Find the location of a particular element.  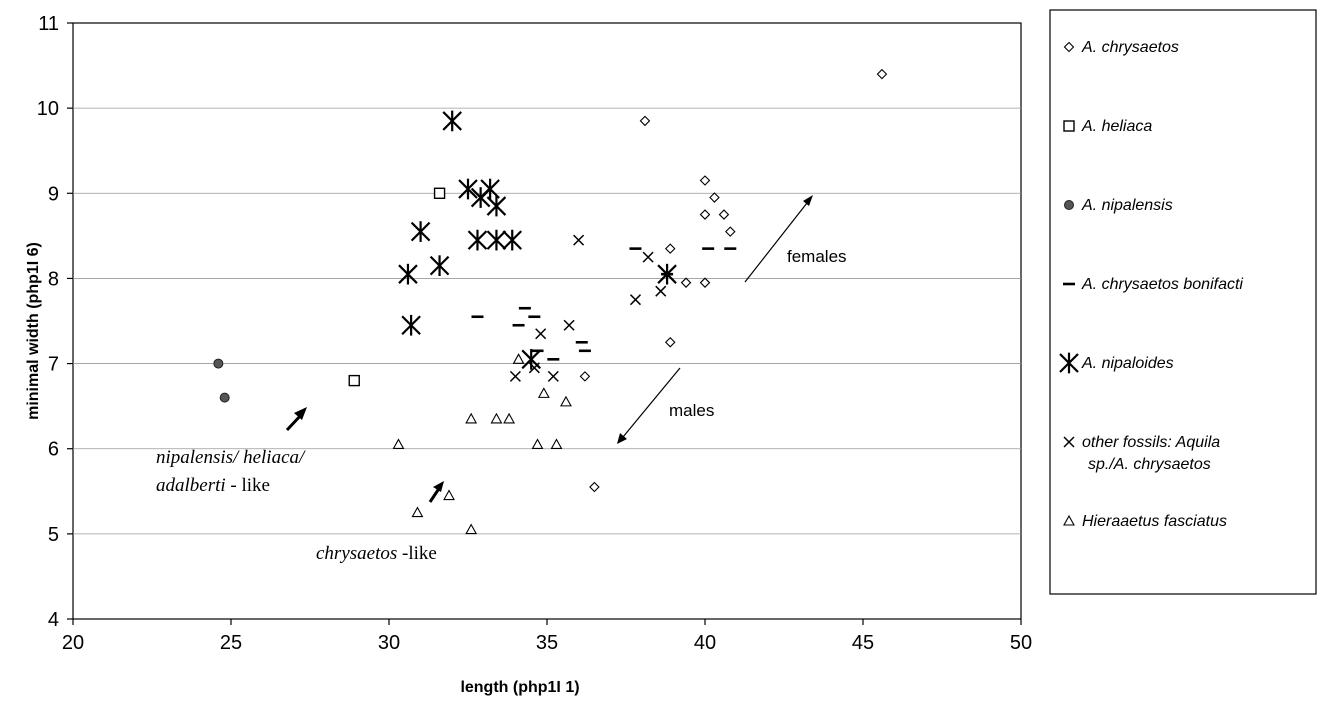

males-label: males is located at coordinates (691, 410).